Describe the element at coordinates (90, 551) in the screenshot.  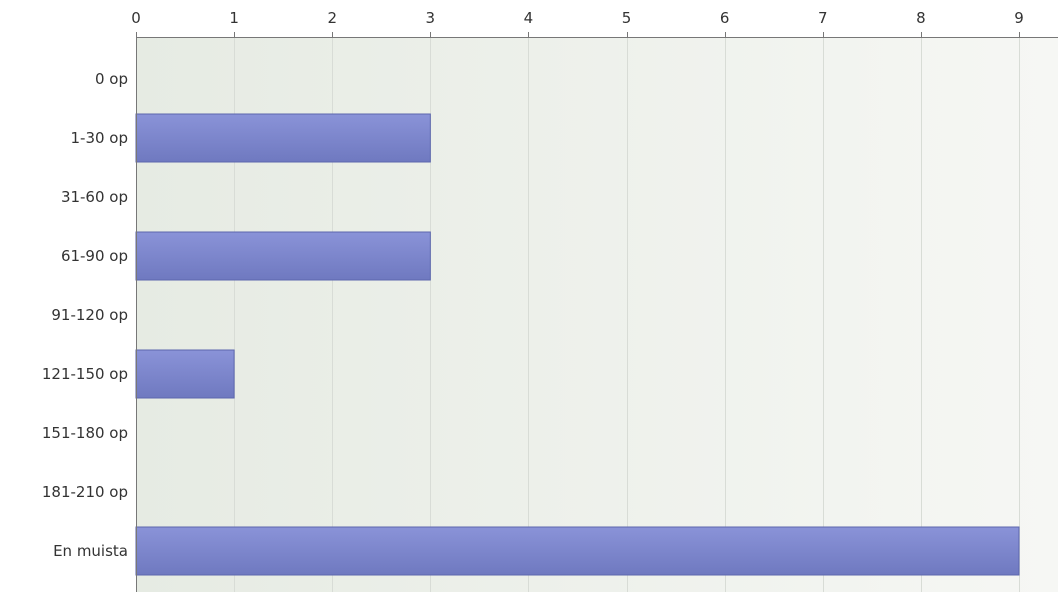
I see `y-tick-label-8: En muista` at that location.